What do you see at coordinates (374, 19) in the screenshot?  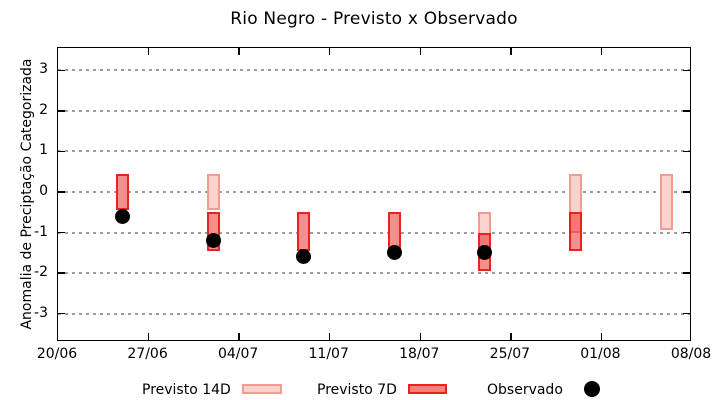 I see `chart-title: Rio Negro - Previsto x Observado` at bounding box center [374, 19].